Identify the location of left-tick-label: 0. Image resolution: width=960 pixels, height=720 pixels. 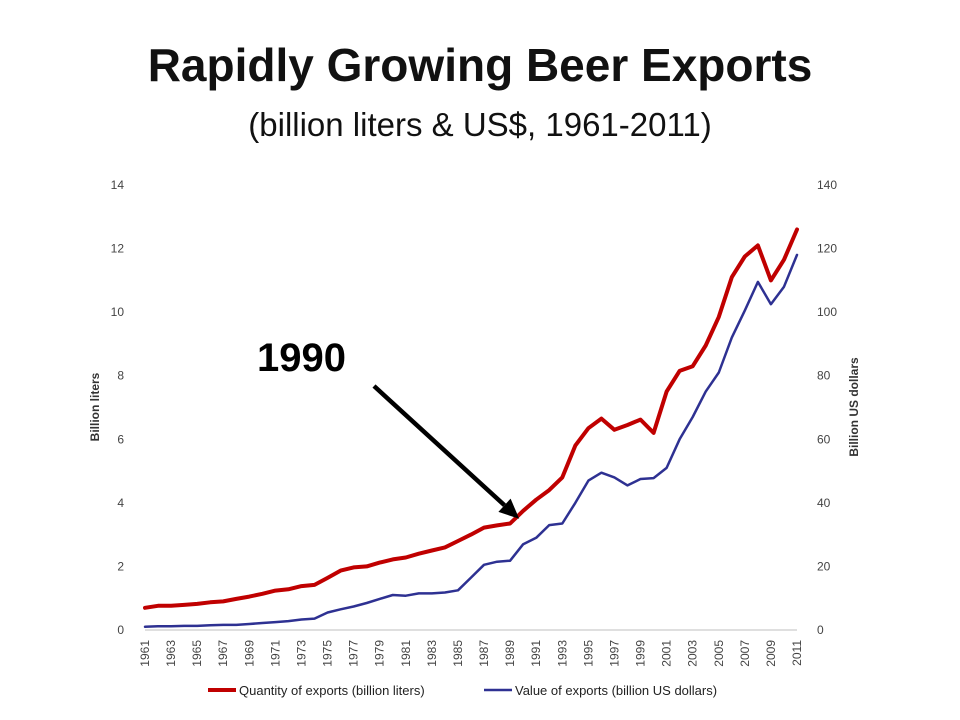
(120, 630).